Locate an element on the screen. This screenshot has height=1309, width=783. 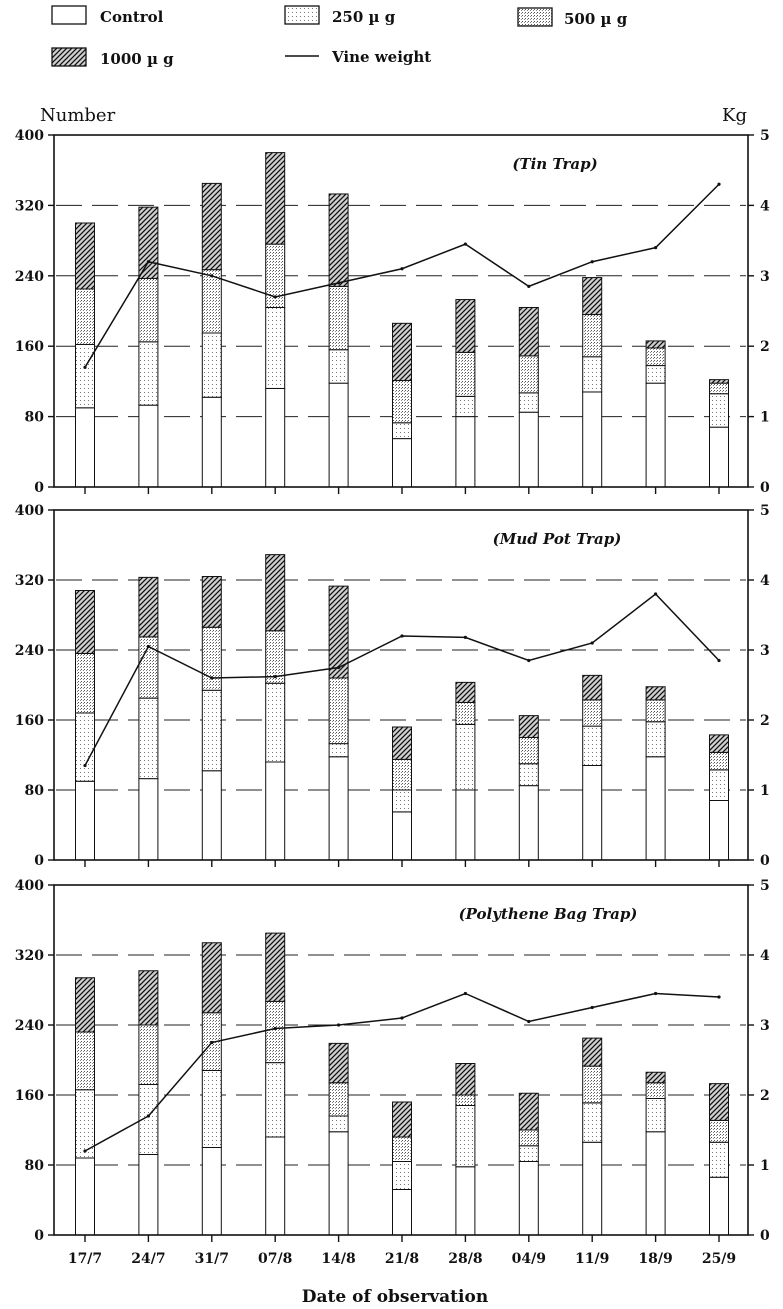
x-tick-label: 31/7 is located at coordinates (212, 1259).